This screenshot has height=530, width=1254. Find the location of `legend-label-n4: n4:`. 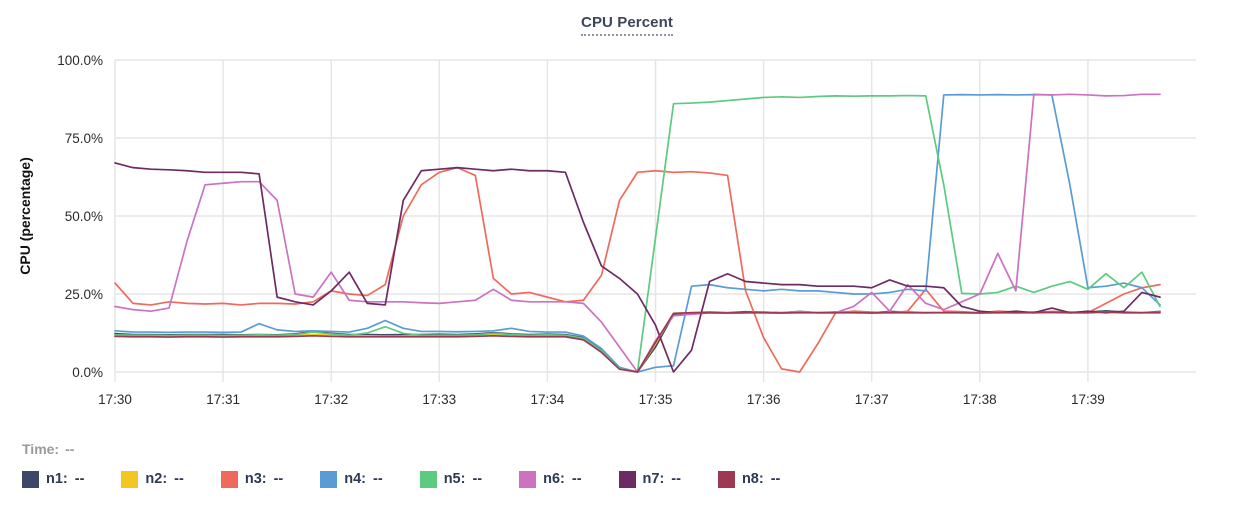

legend-label-n4: n4: is located at coordinates (355, 479).